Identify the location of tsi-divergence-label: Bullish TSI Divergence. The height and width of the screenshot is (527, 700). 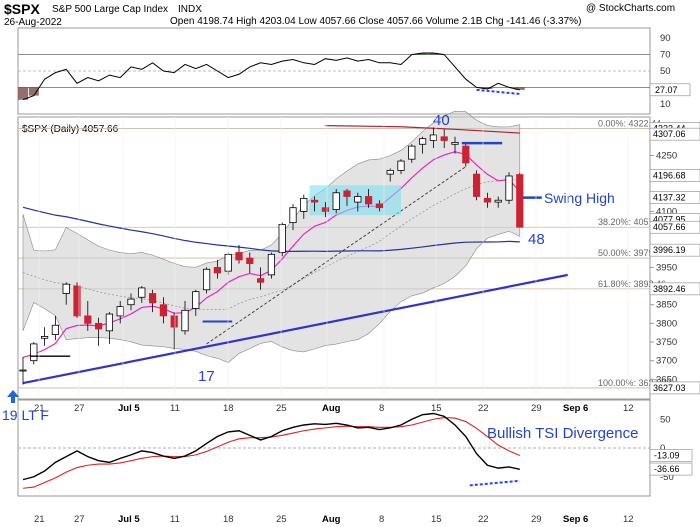
(562, 433).